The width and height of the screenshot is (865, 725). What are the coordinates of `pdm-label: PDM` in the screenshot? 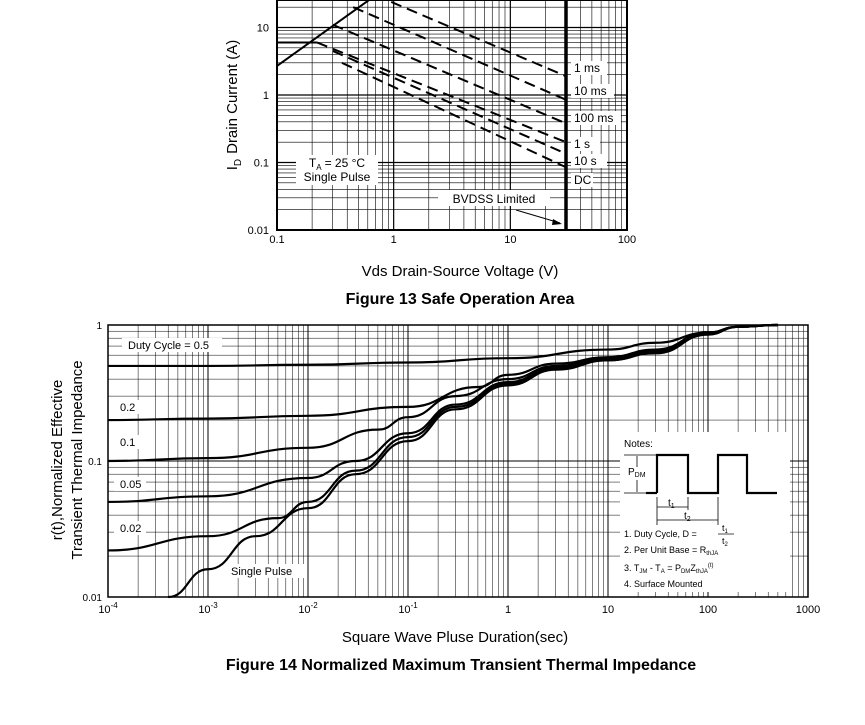 It's located at (637, 473).